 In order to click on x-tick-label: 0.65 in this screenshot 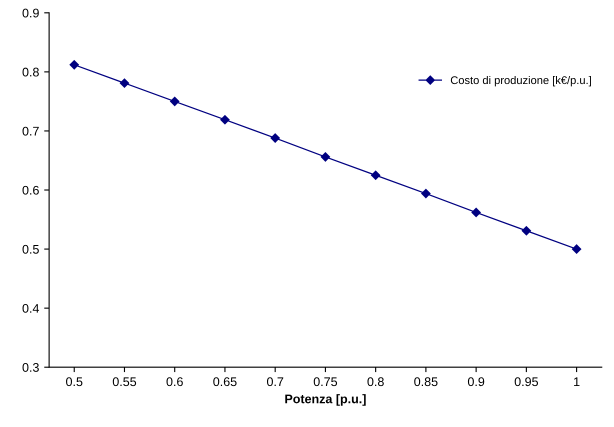, I will do `click(225, 381)`.